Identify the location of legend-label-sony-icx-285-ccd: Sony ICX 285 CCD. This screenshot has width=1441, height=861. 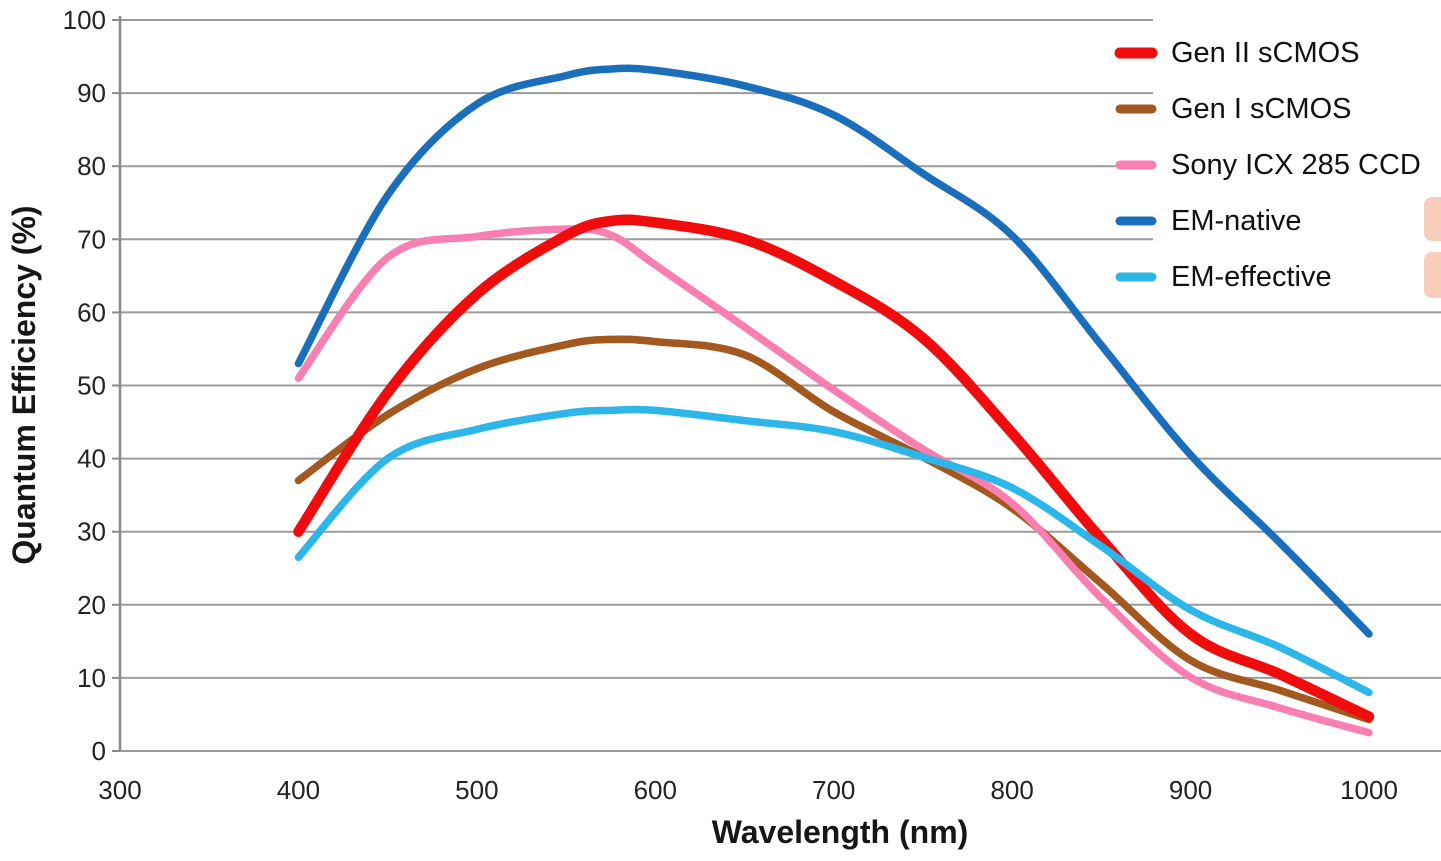
(1296, 165).